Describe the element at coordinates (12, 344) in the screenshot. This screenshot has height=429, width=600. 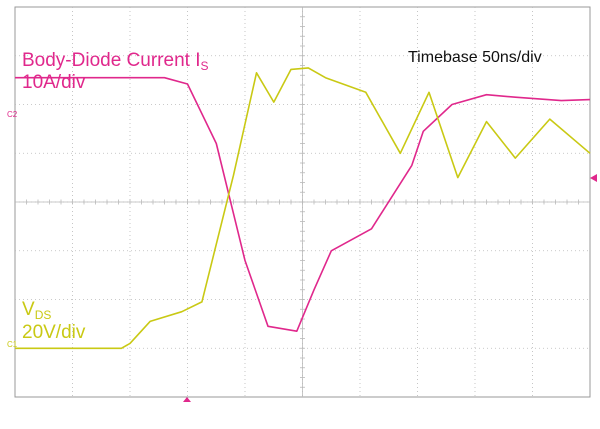
I see `ch1-marker: C1` at that location.